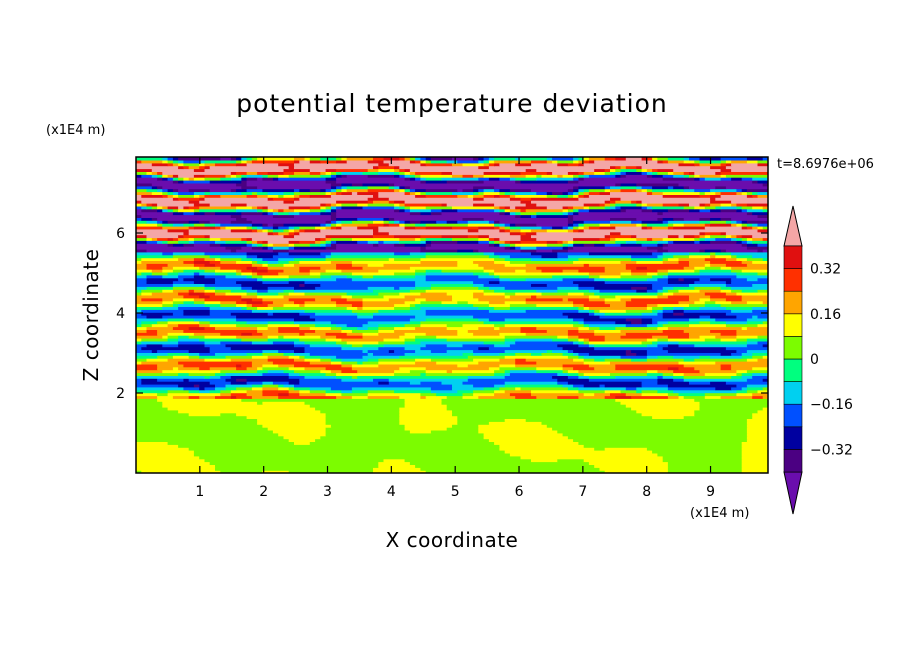 This screenshot has height=654, width=904. Describe the element at coordinates (793, 325) in the screenshot. I see `colorbar-swatch` at that location.